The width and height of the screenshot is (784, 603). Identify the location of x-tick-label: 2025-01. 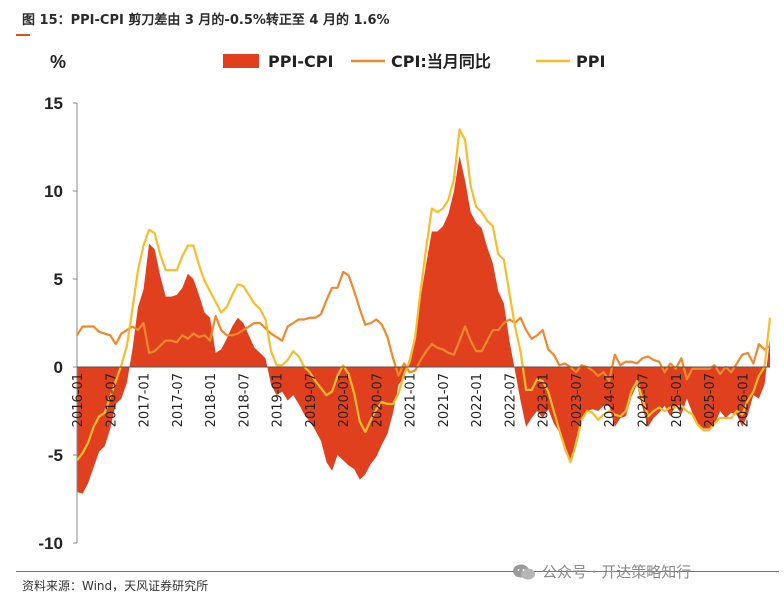
(677, 400).